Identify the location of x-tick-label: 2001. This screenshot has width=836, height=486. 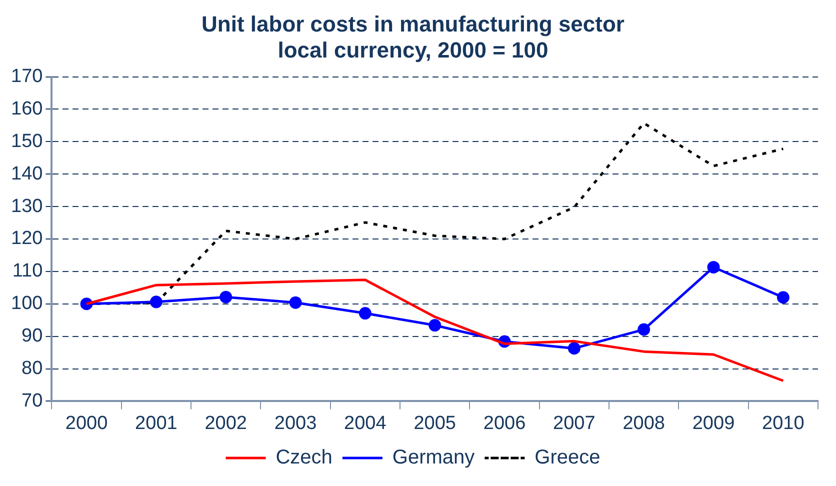
(156, 423).